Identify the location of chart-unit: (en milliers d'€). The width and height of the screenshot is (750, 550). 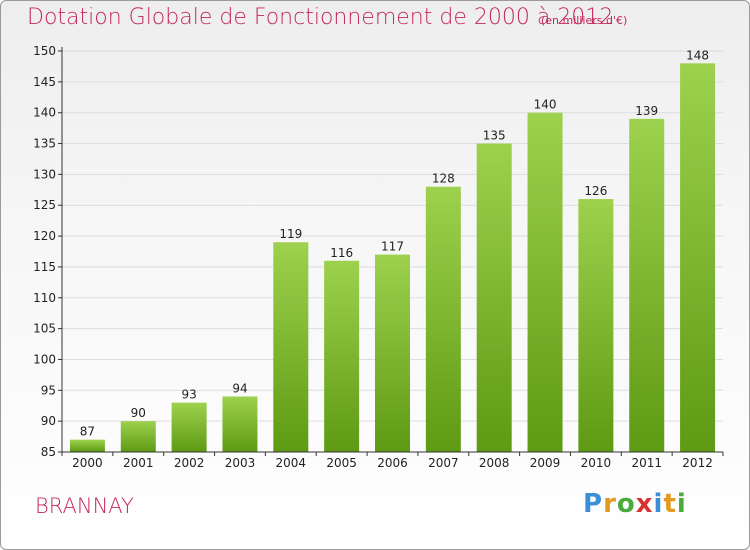
(584, 20).